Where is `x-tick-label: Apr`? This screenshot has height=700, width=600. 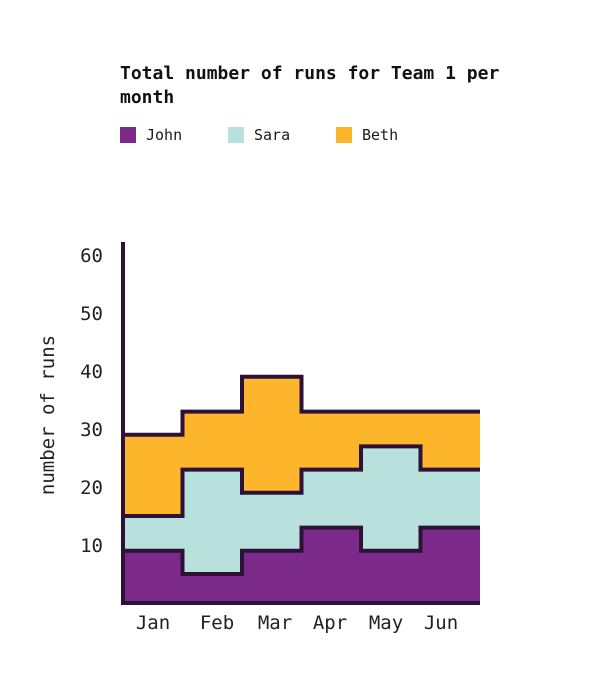 x-tick-label: Apr is located at coordinates (330, 623).